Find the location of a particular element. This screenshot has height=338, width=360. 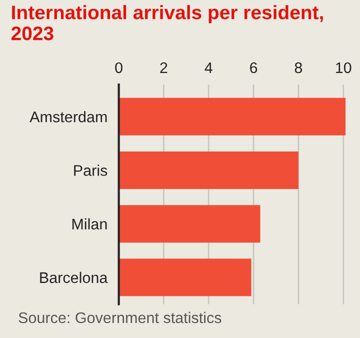

y-tick-label: Amsterdam is located at coordinates (68, 116).